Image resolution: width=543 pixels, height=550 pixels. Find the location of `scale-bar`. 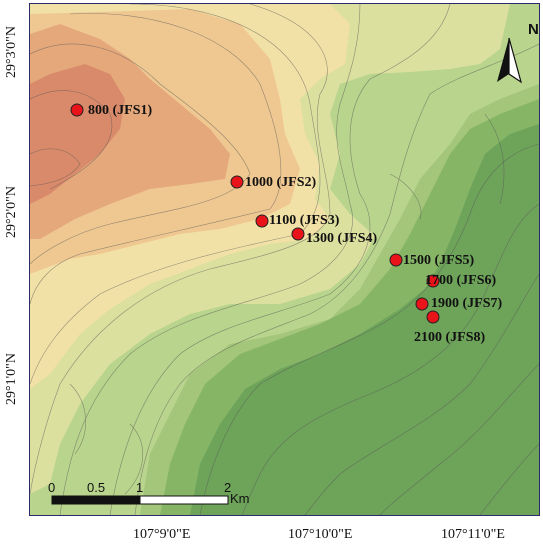

scale-bar is located at coordinates (140, 500).